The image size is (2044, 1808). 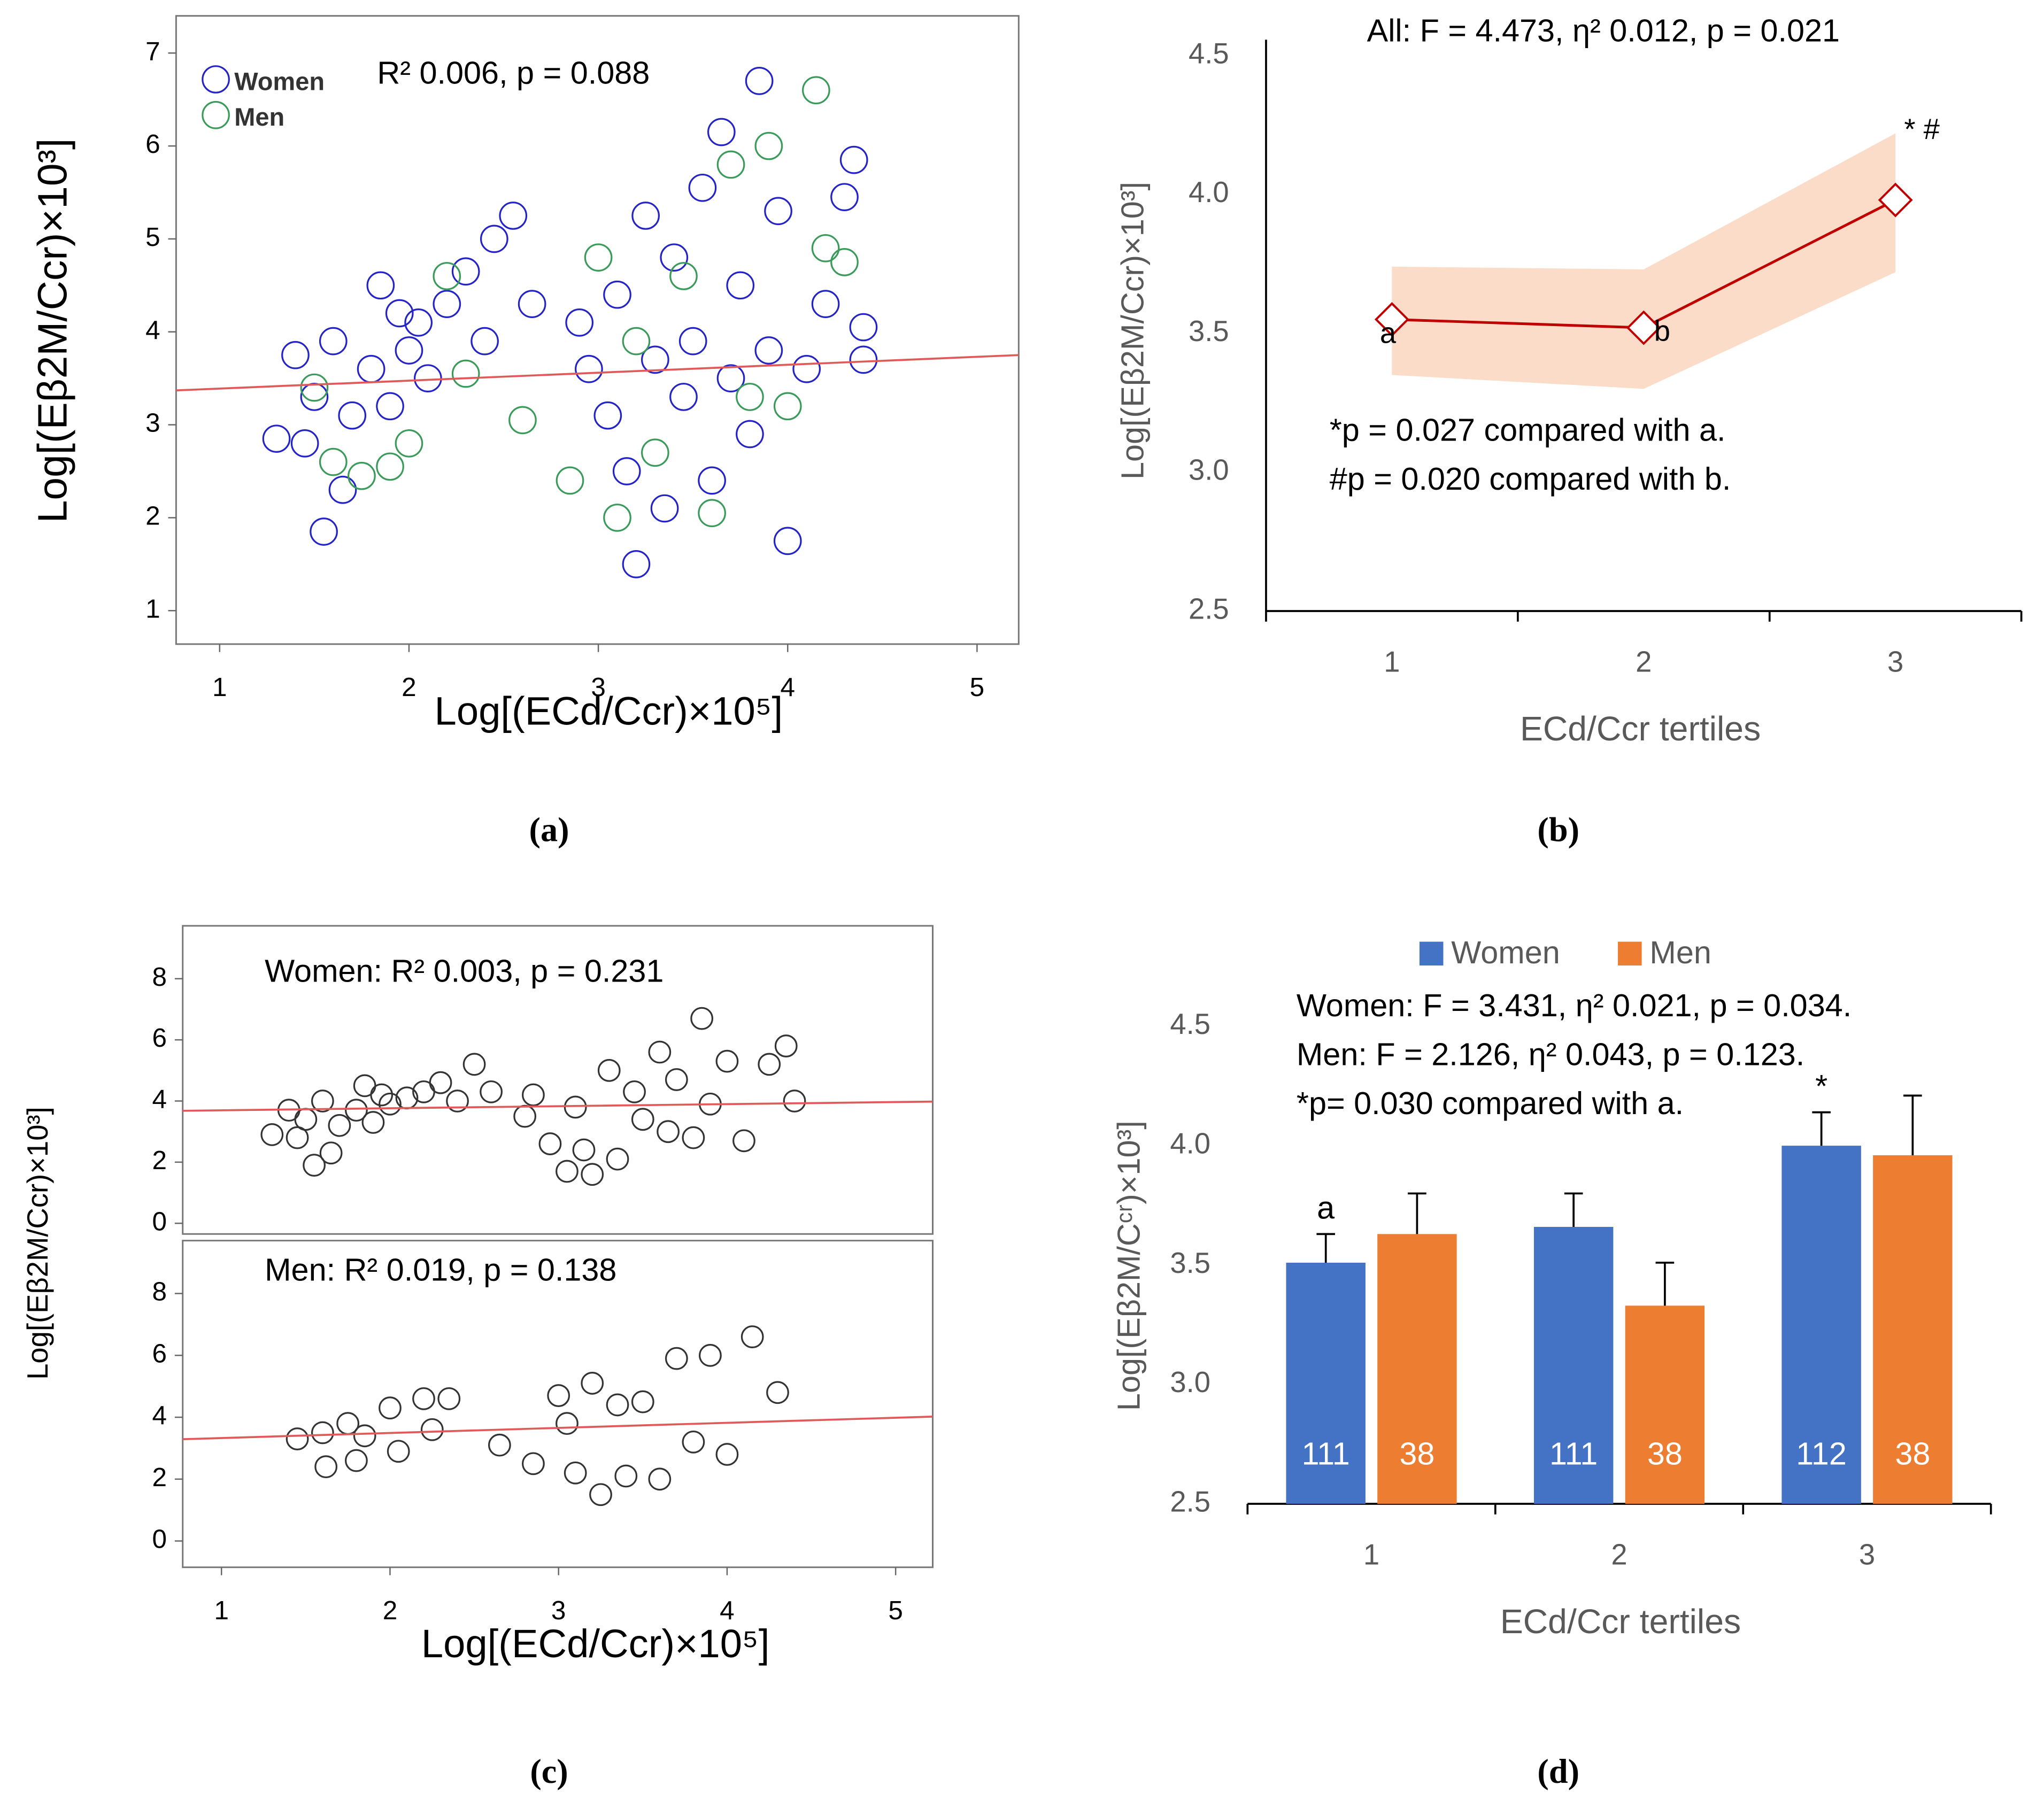 What do you see at coordinates (1530, 479) in the screenshot?
I see `annotation: #p = 0.020 compared with b.` at bounding box center [1530, 479].